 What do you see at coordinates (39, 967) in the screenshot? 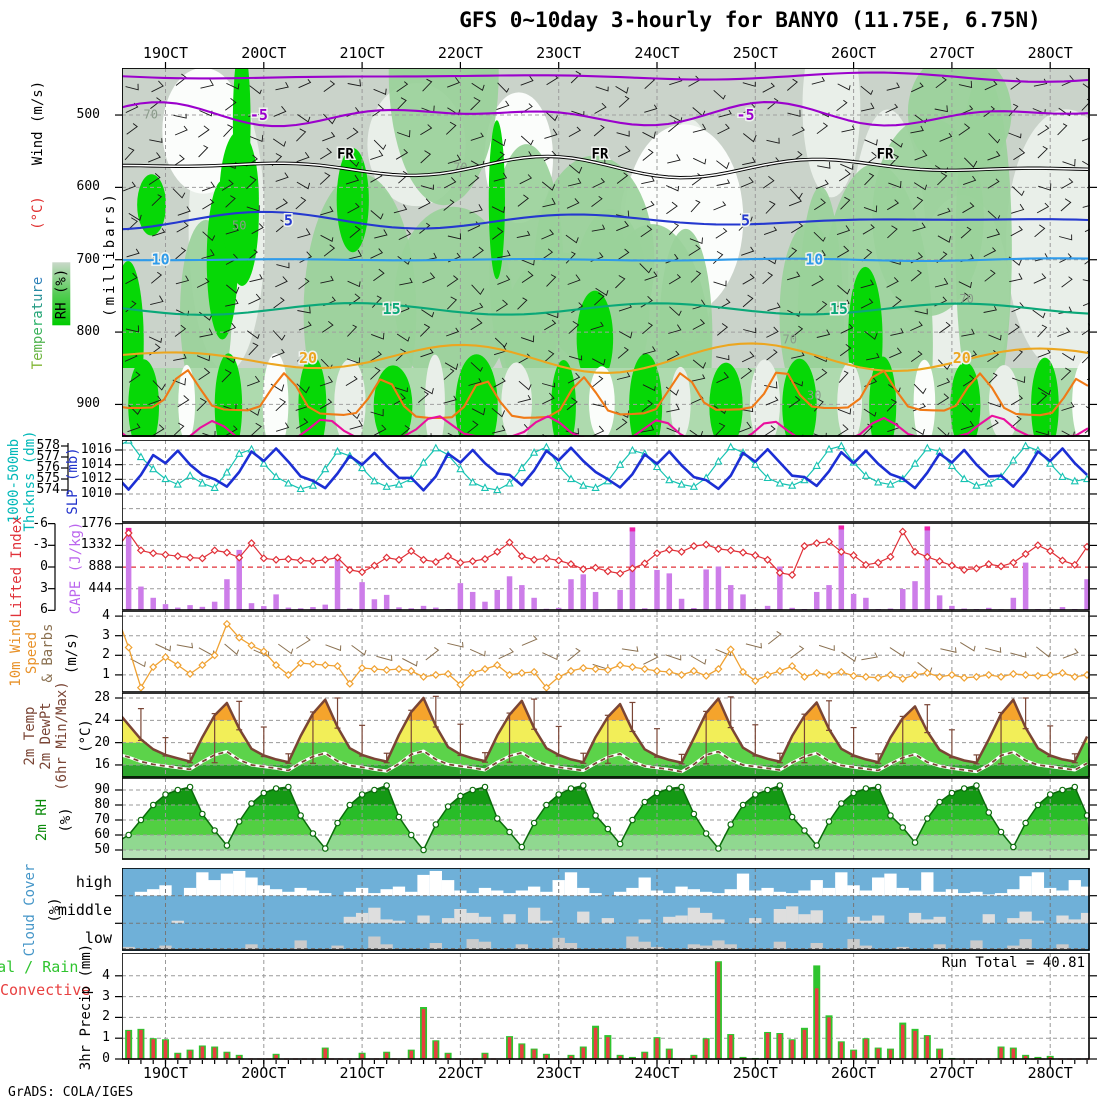
I see `precip-total-label: Total / Rain` at bounding box center [39, 967].